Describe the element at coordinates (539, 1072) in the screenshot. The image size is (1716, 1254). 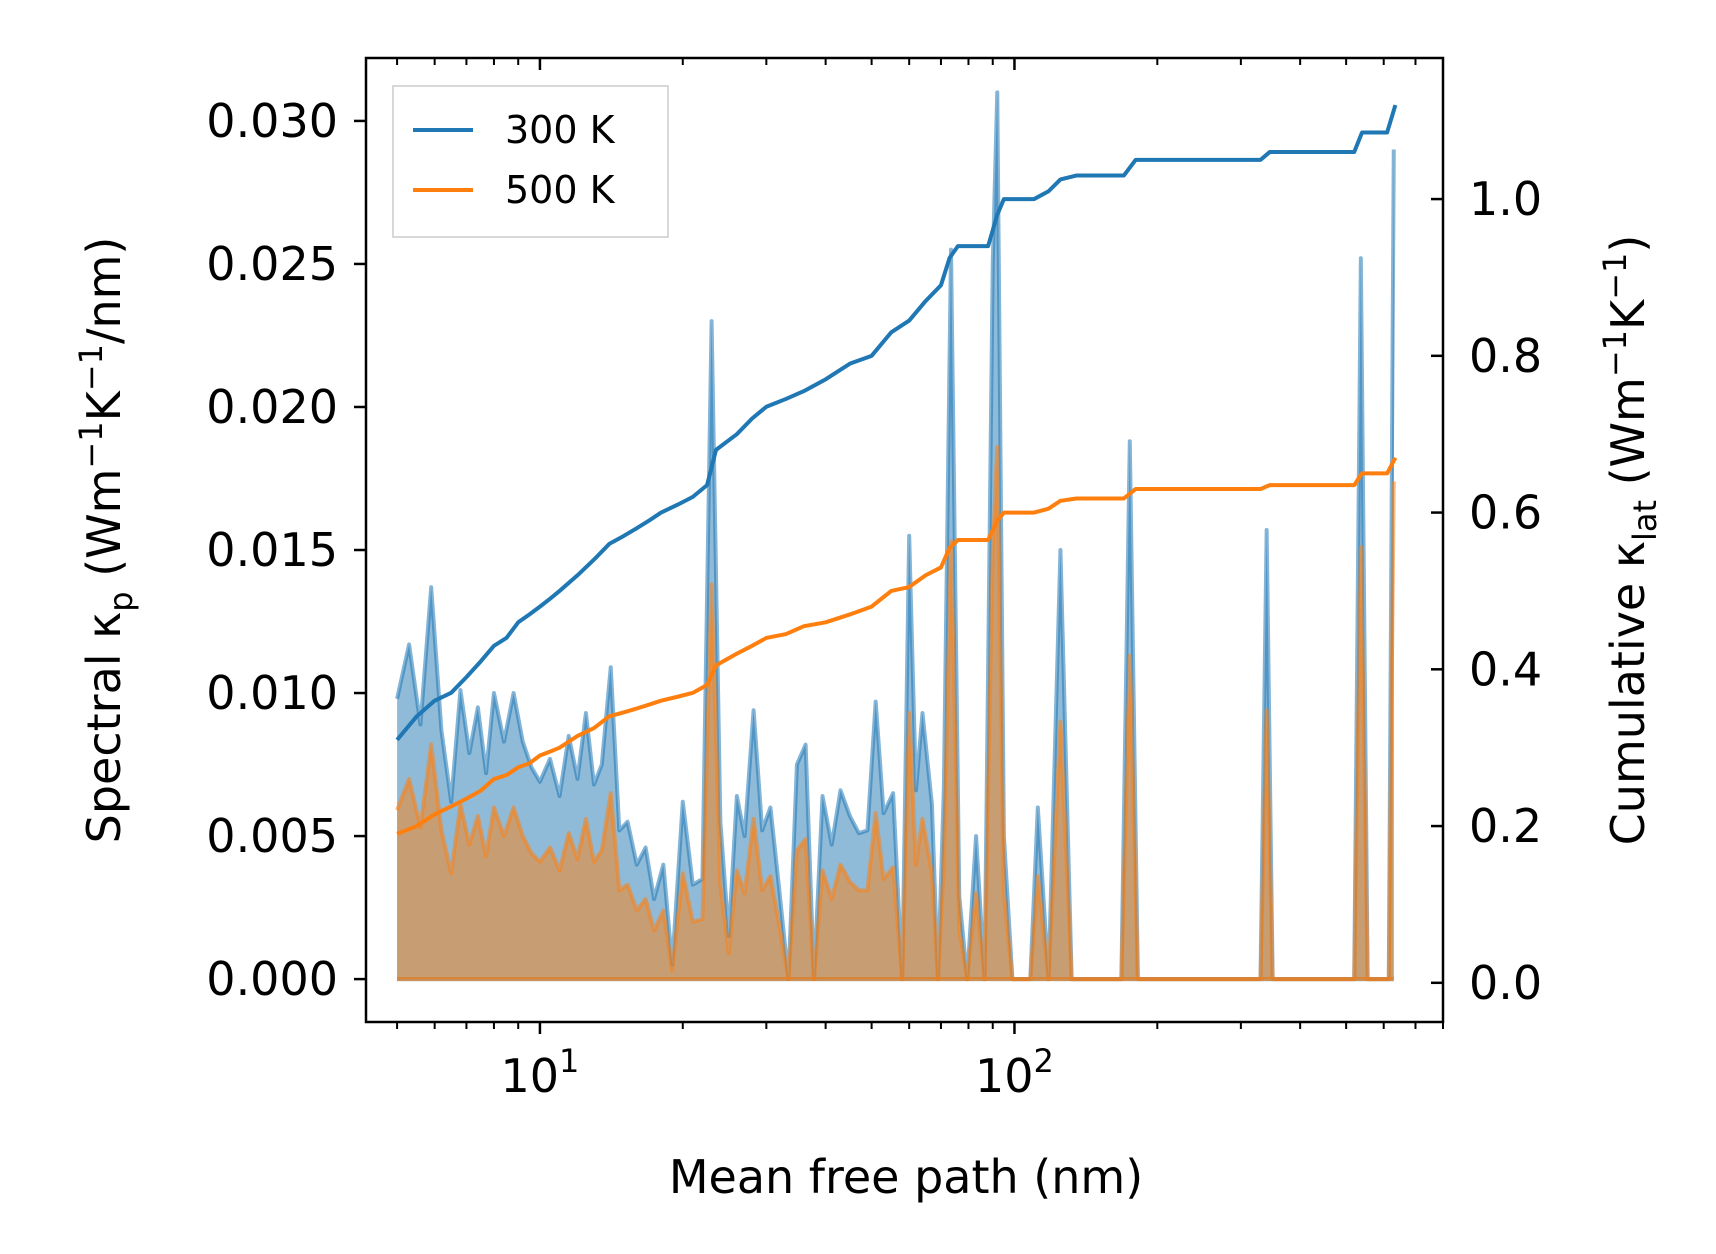
I see `x-tick-label: 10¹` at that location.